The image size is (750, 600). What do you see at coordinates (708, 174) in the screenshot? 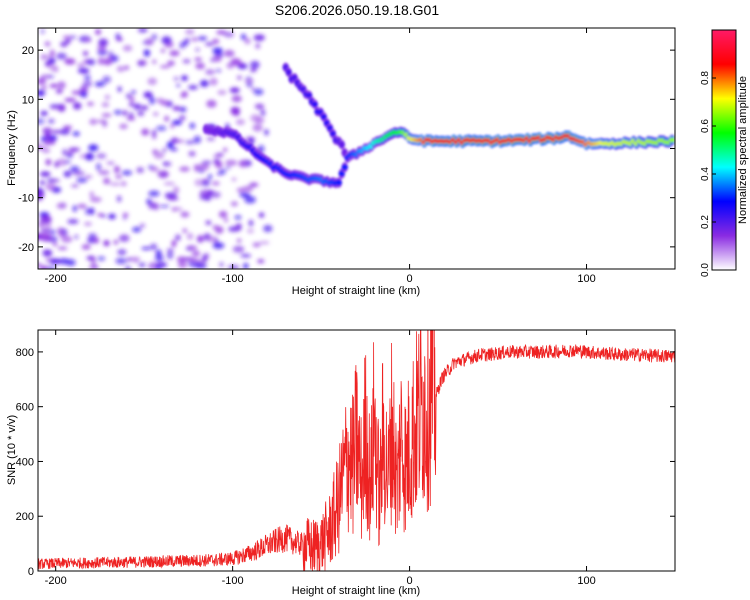
I see `colorbar-ticks: 0.0 0.2 0.4 0.6 0.8` at bounding box center [708, 174].